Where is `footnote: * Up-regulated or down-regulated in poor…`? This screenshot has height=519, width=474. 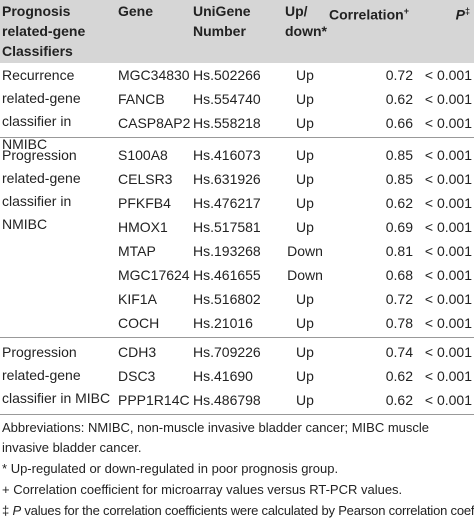 footnote: * Up-regulated or down-regulated in poor… is located at coordinates (236, 469).